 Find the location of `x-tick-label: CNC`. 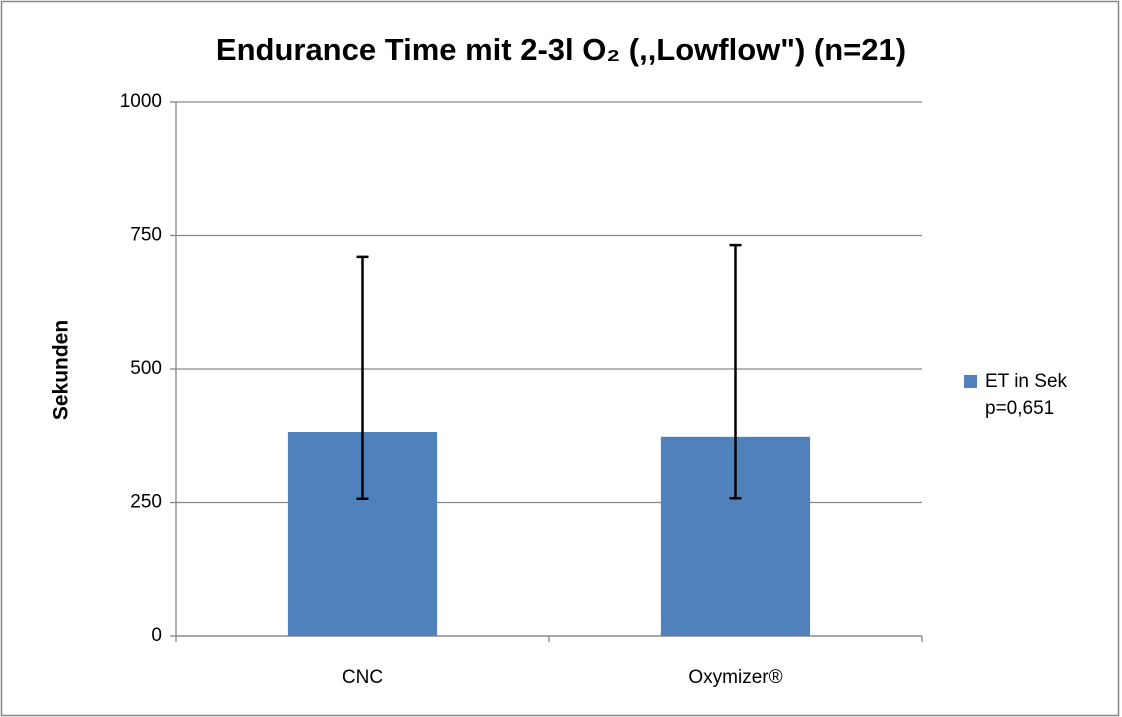

x-tick-label: CNC is located at coordinates (362, 677).